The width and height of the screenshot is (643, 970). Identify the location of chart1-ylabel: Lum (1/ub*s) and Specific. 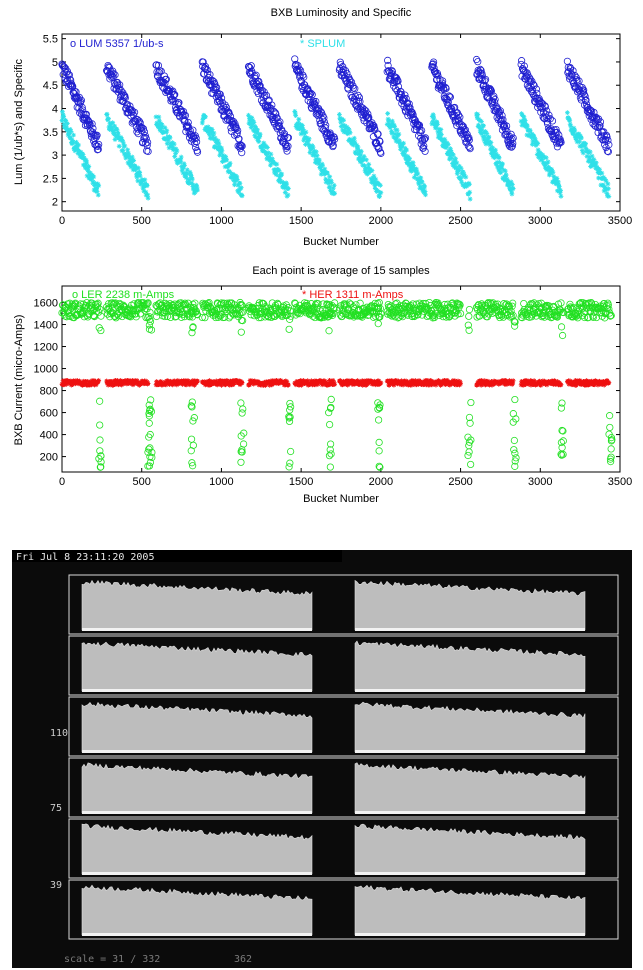
(19, 122).